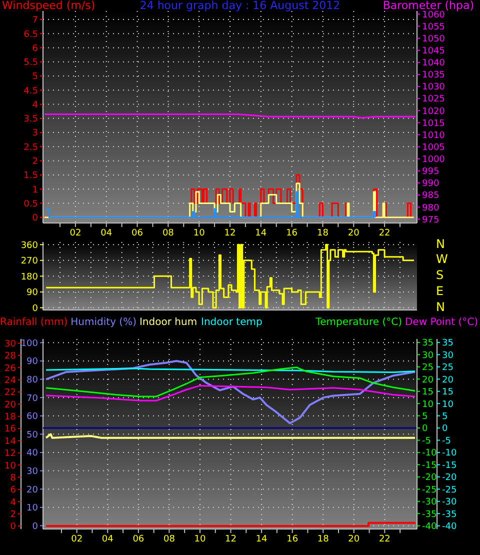 The height and width of the screenshot is (555, 480). I want to click on y-tick-label: 70, so click(32, 399).